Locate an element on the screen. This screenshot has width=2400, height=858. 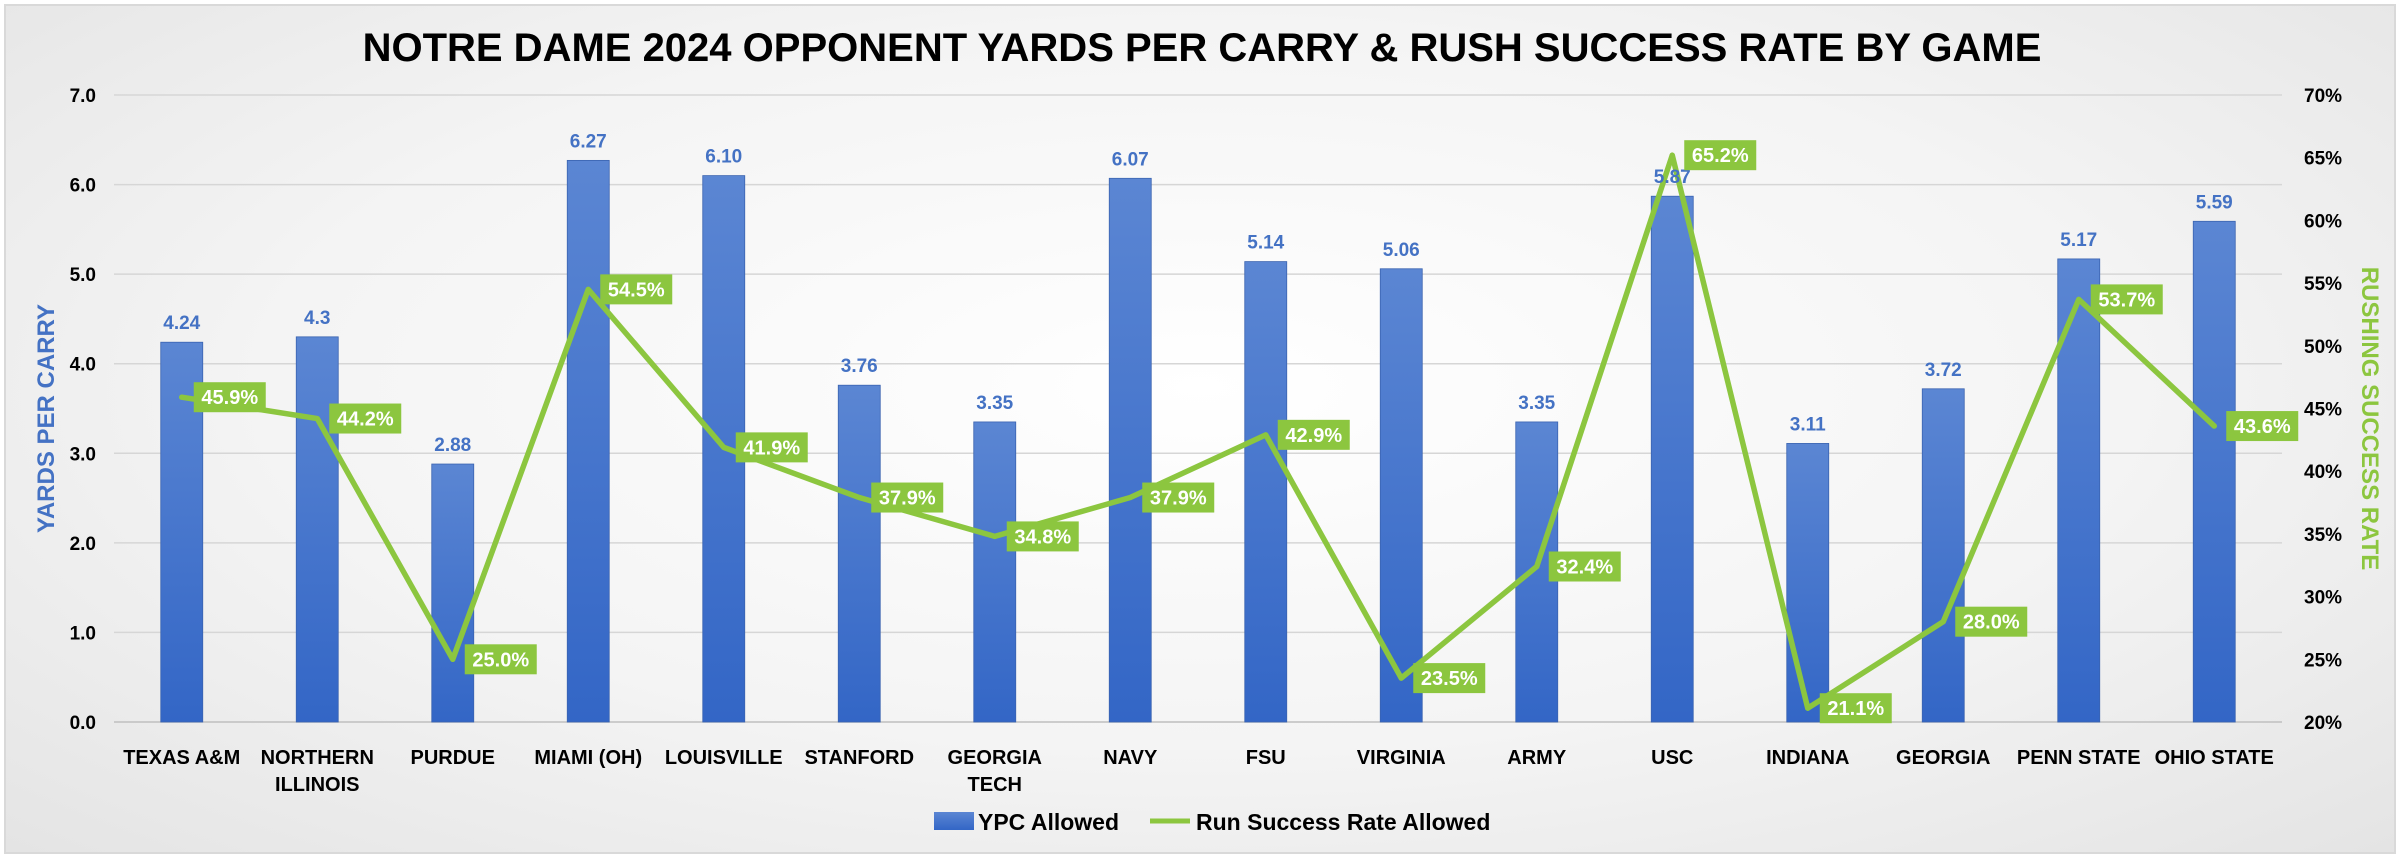
y-right-tick-label: 25% is located at coordinates (2323, 660).